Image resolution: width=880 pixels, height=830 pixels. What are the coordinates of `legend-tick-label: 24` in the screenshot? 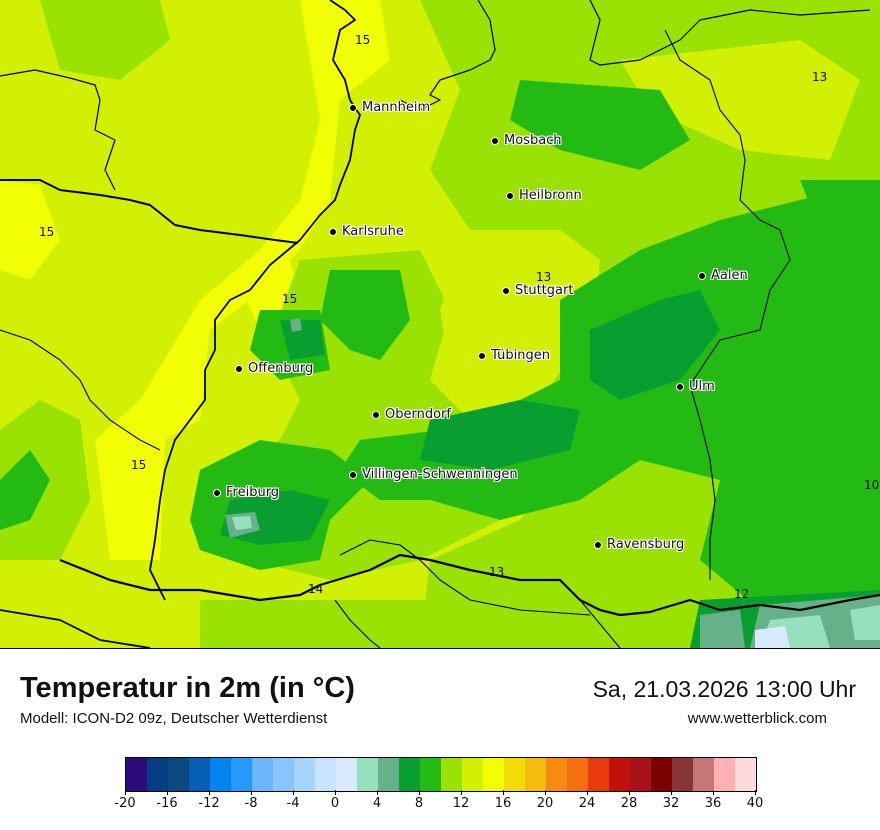 It's located at (587, 803).